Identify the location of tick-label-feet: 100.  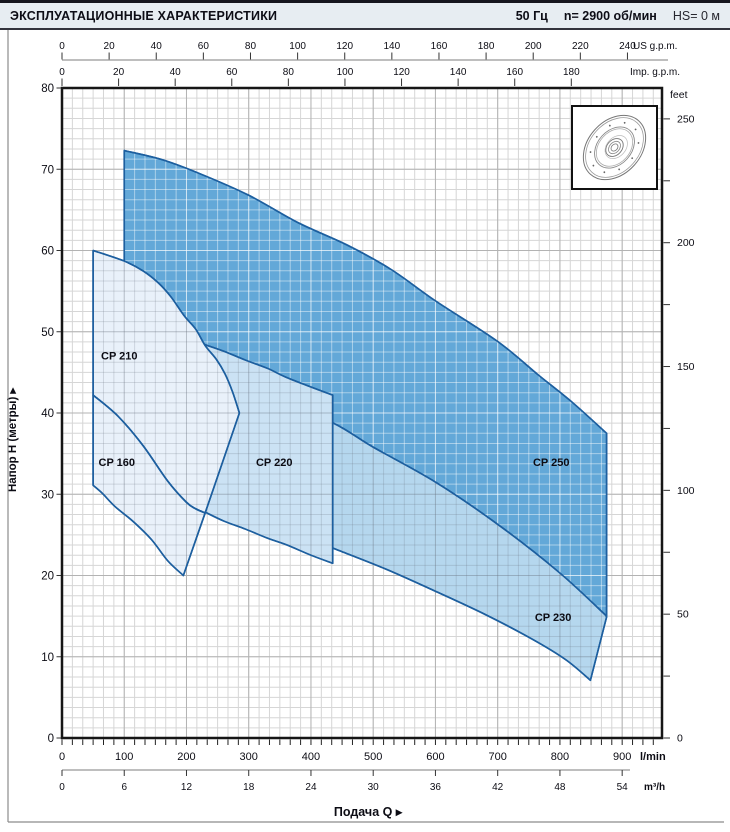
(686, 491).